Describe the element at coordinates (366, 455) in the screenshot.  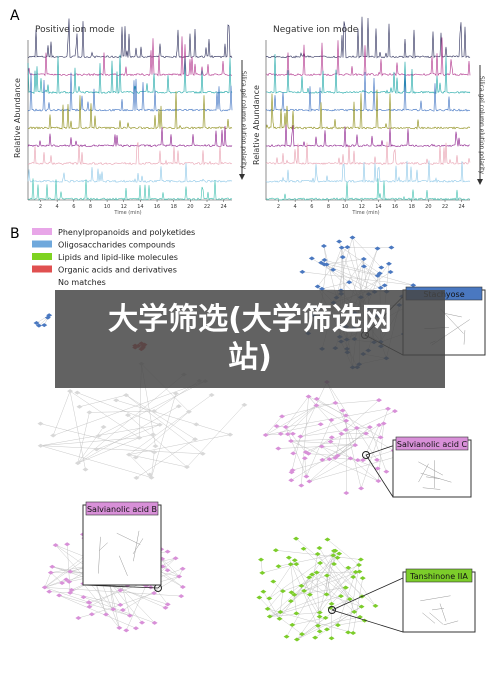
I see `callout-node` at that location.